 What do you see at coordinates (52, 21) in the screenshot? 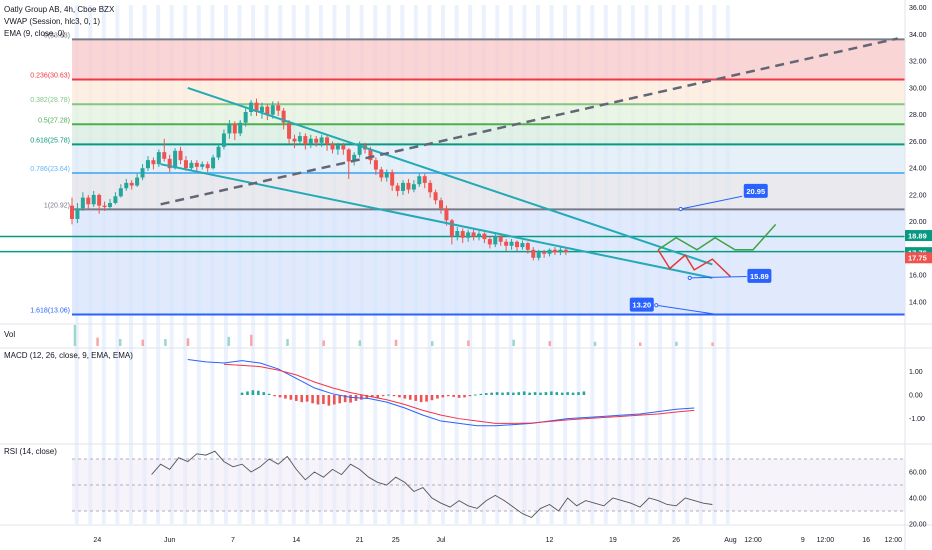
I see `legend-vwap: VWAP (Session, hlc3, 0, 1)` at bounding box center [52, 21].